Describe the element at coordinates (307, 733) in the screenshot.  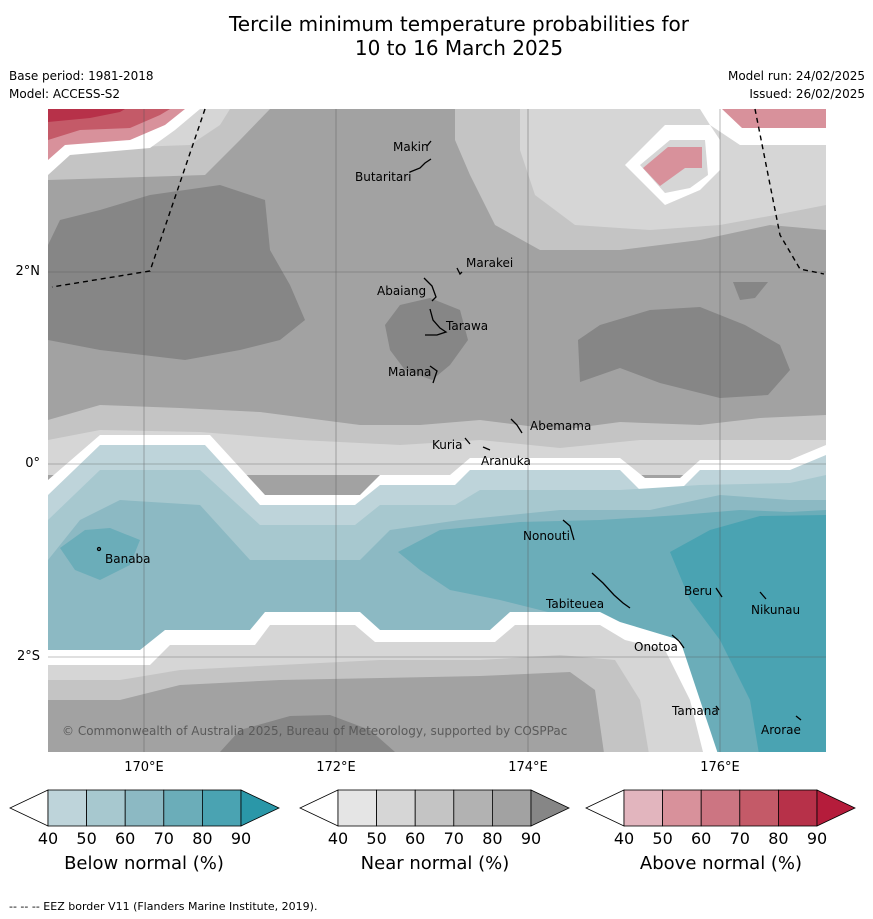
I see `near-normal-90-south` at that location.